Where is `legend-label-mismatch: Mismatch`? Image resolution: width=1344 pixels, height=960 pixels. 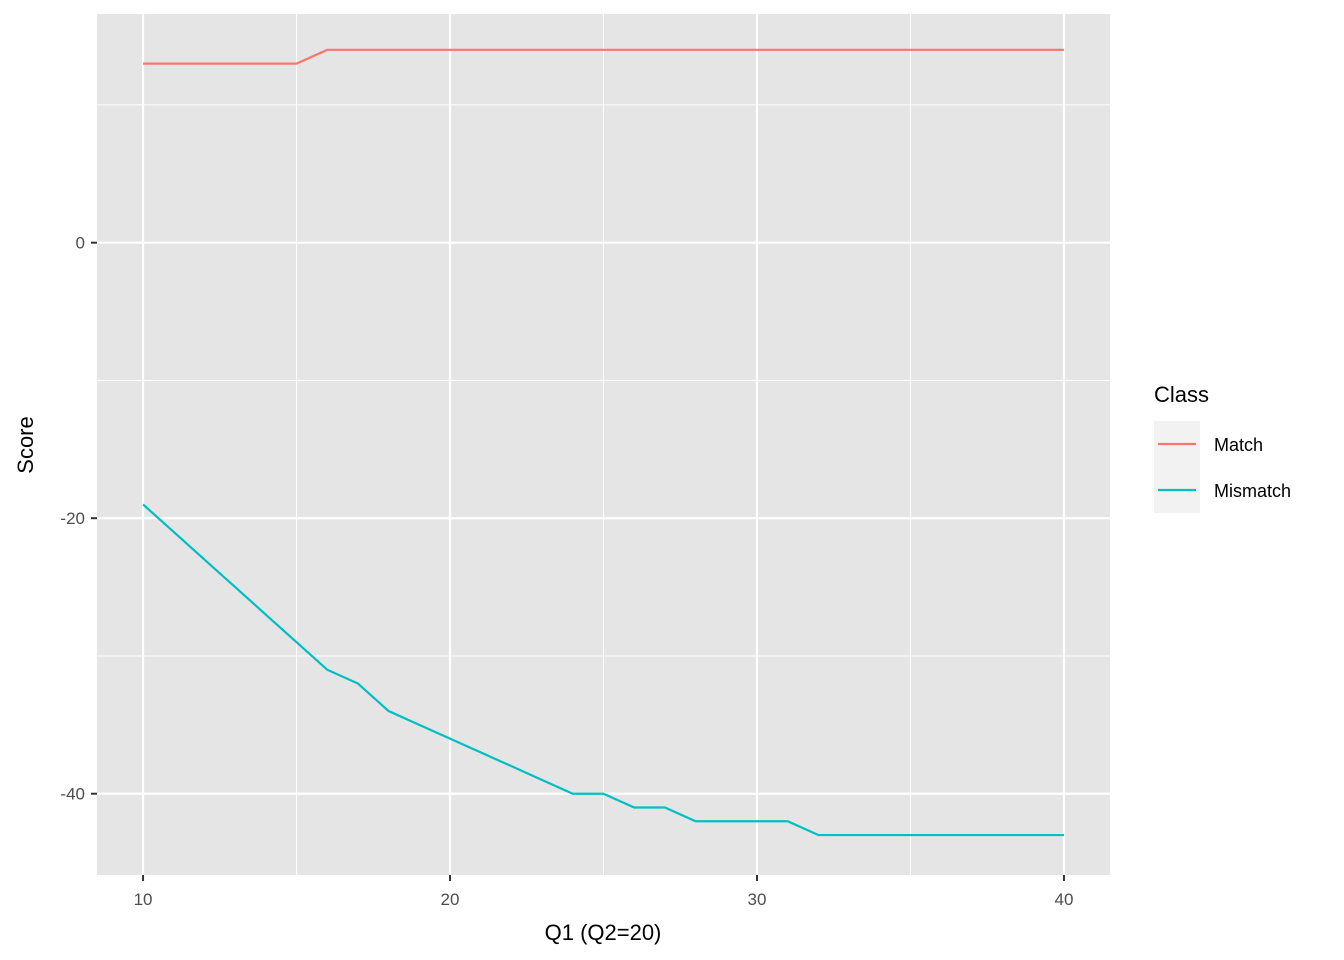
legend-label-mismatch: Mismatch is located at coordinates (1252, 491).